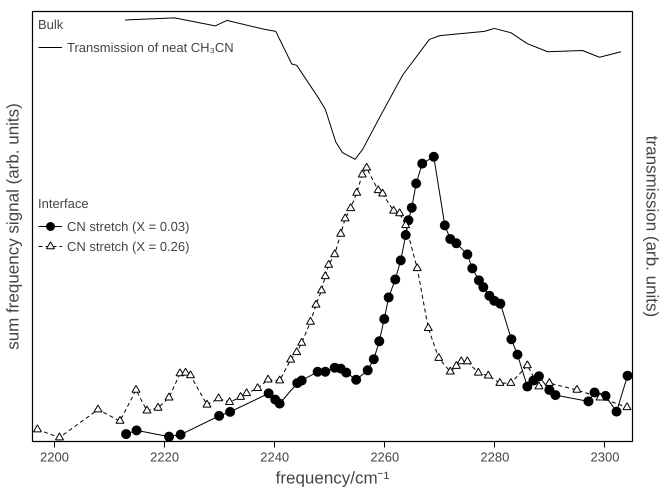  What do you see at coordinates (652, 227) in the screenshot?
I see `y2-axis-title: transmission (arb. units)` at bounding box center [652, 227].